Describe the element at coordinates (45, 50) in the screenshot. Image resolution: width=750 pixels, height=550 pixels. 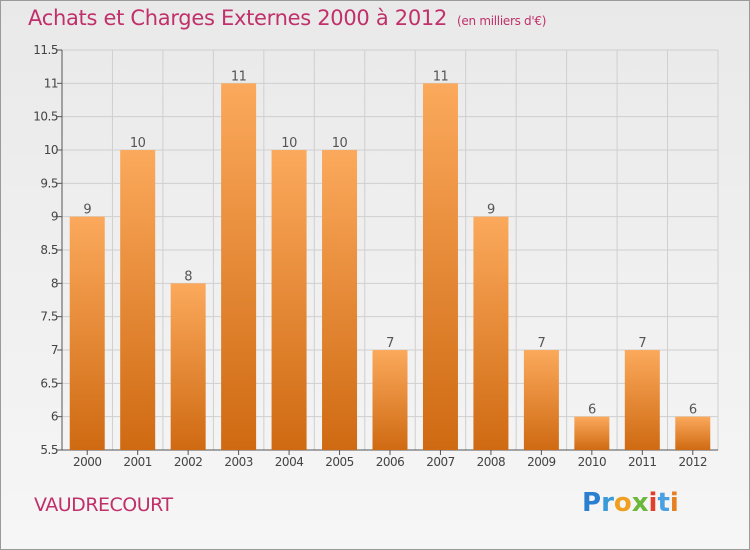
I see `y-tick-label: 11.5` at that location.